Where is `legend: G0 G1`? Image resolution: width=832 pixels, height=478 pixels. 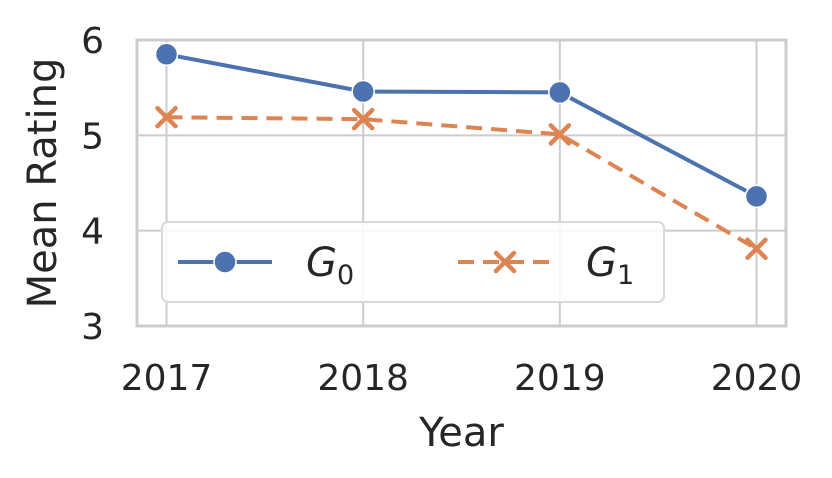 legend: G0 G1 is located at coordinates (413, 262).